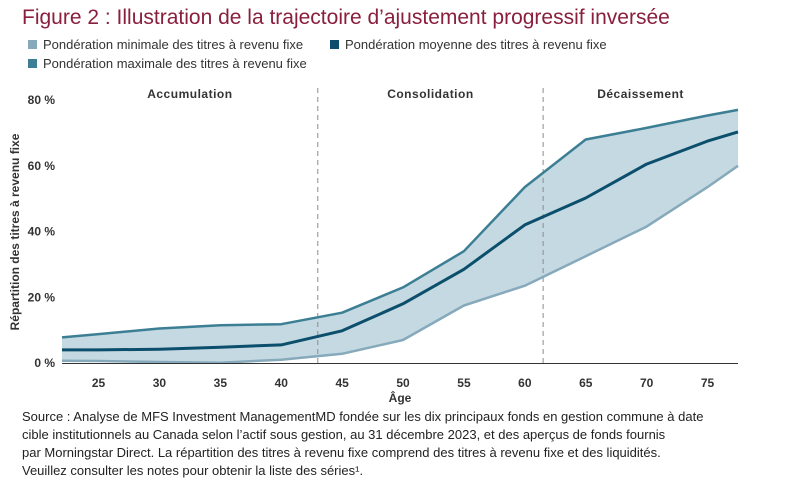  What do you see at coordinates (282, 383) in the screenshot?
I see `x-tick-label: 40` at bounding box center [282, 383].